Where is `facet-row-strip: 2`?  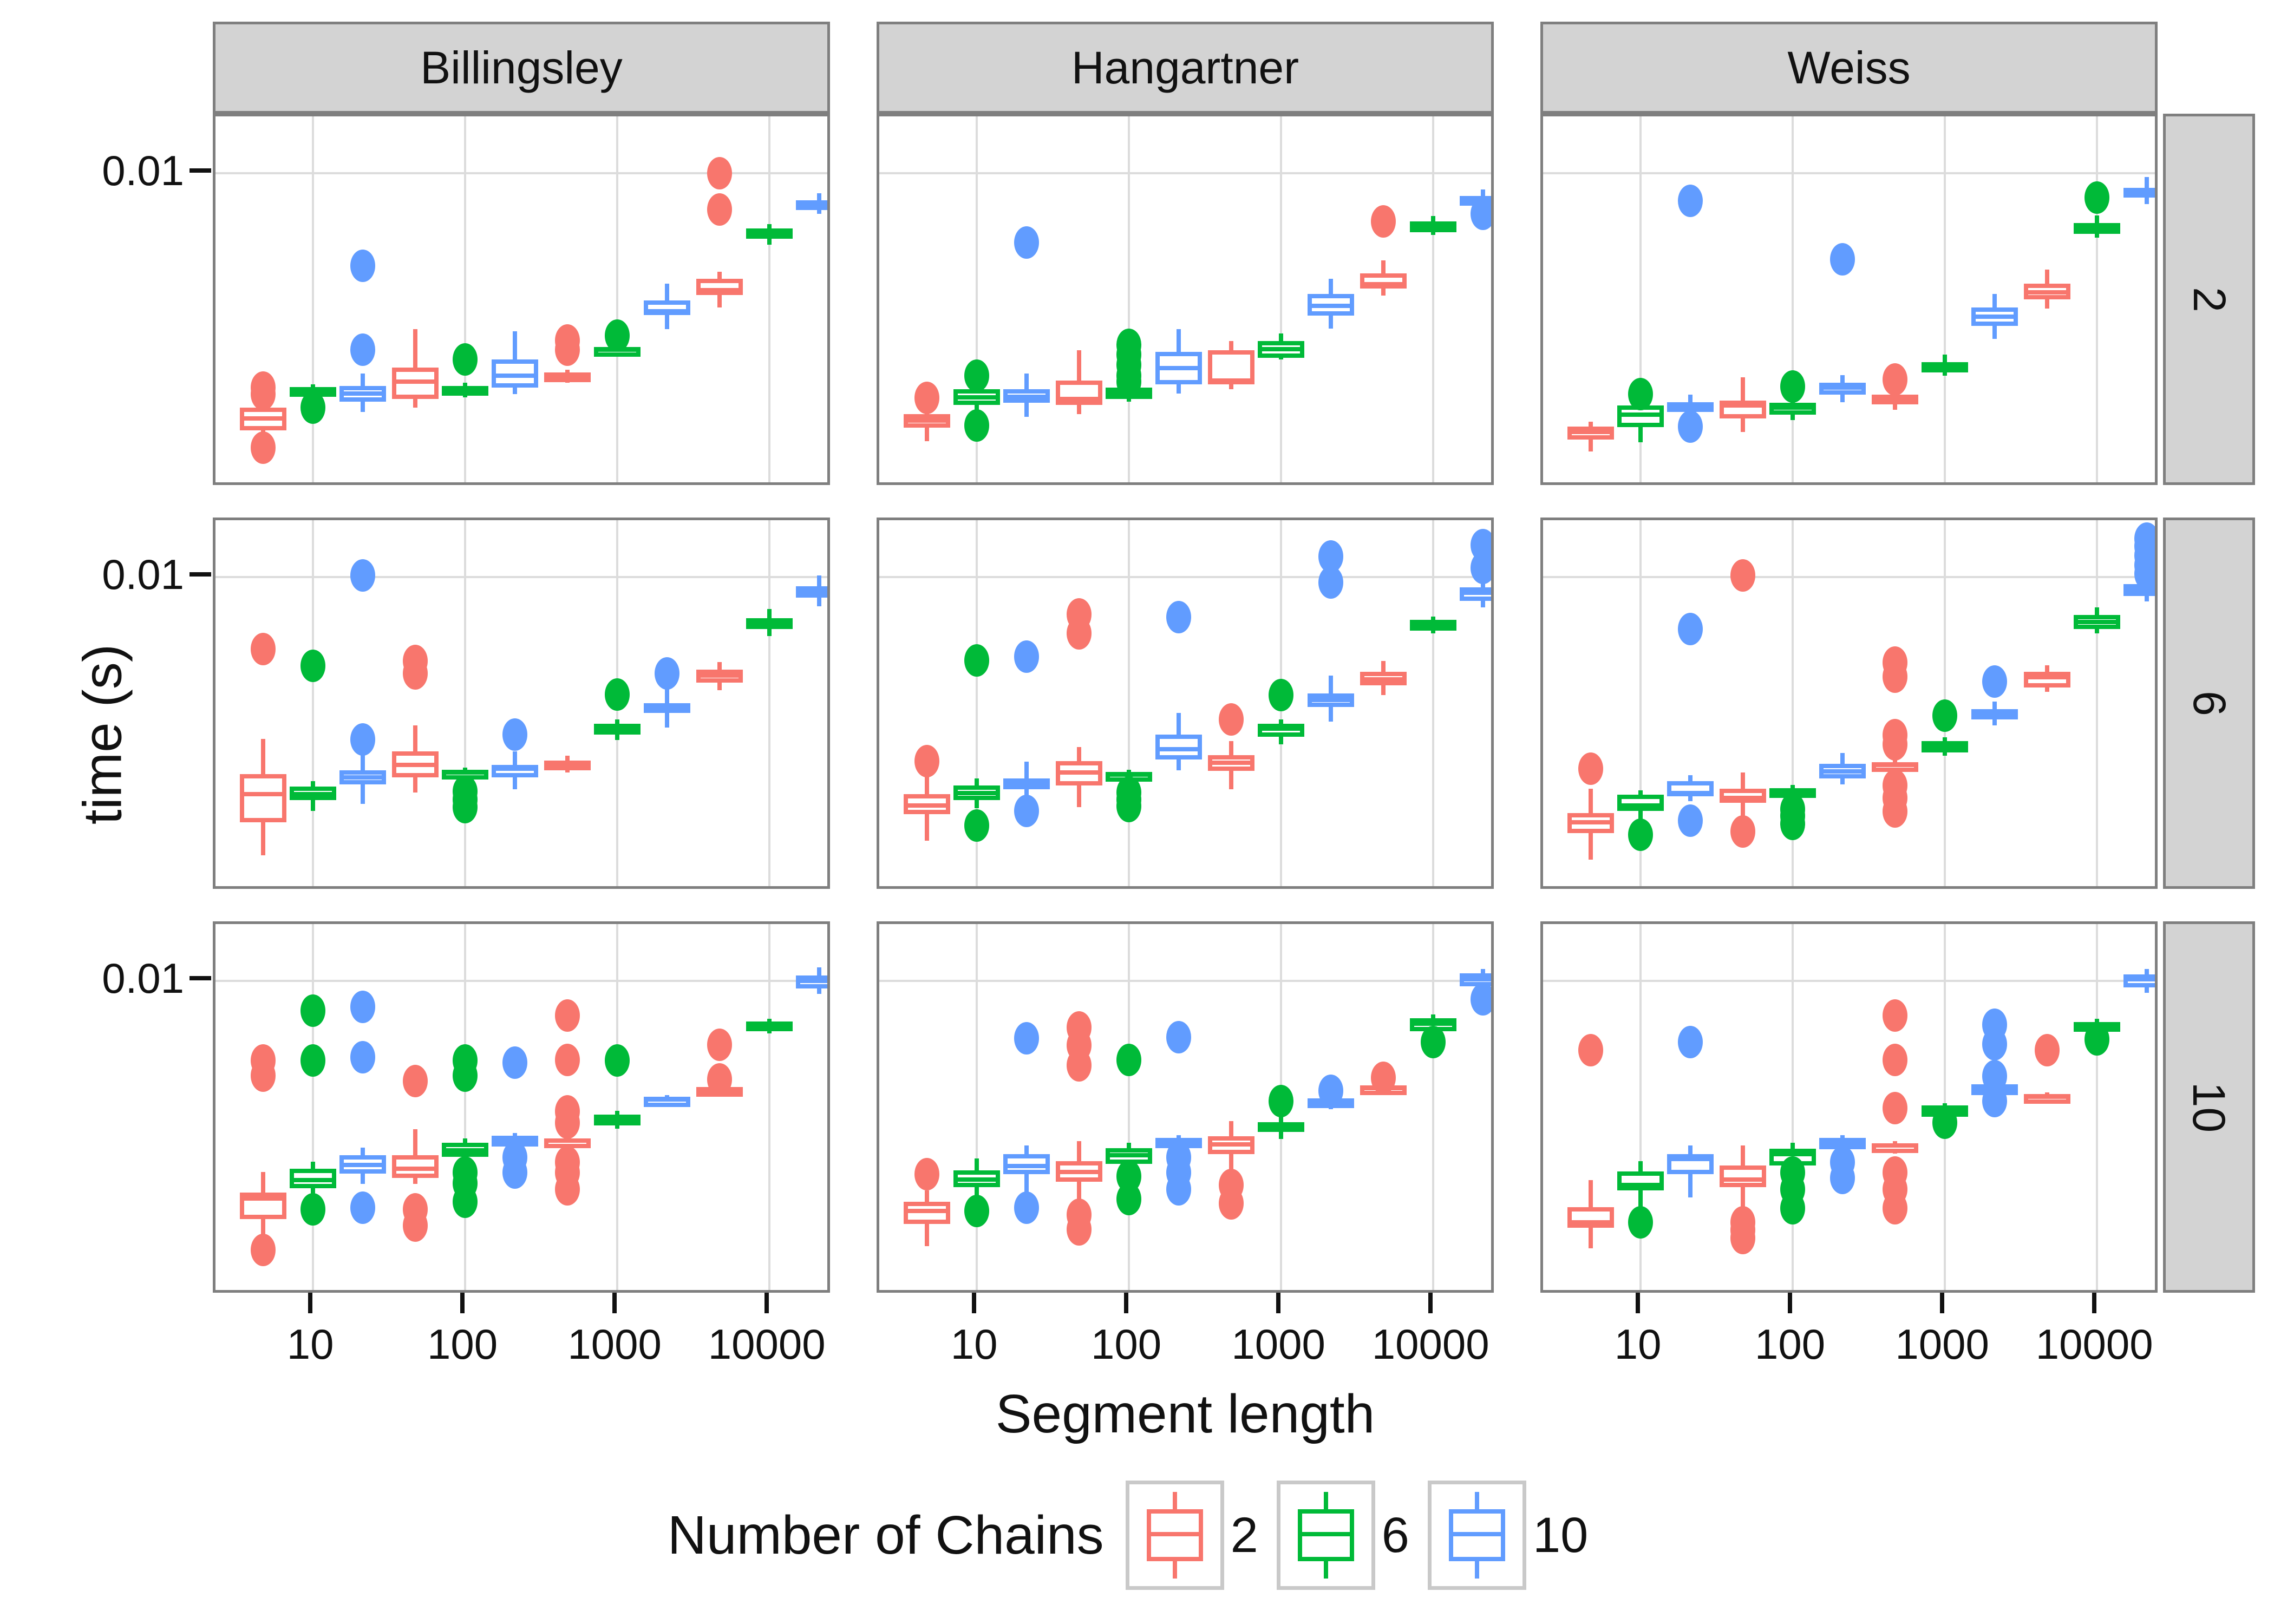 facet-row-strip: 2 is located at coordinates (2209, 299).